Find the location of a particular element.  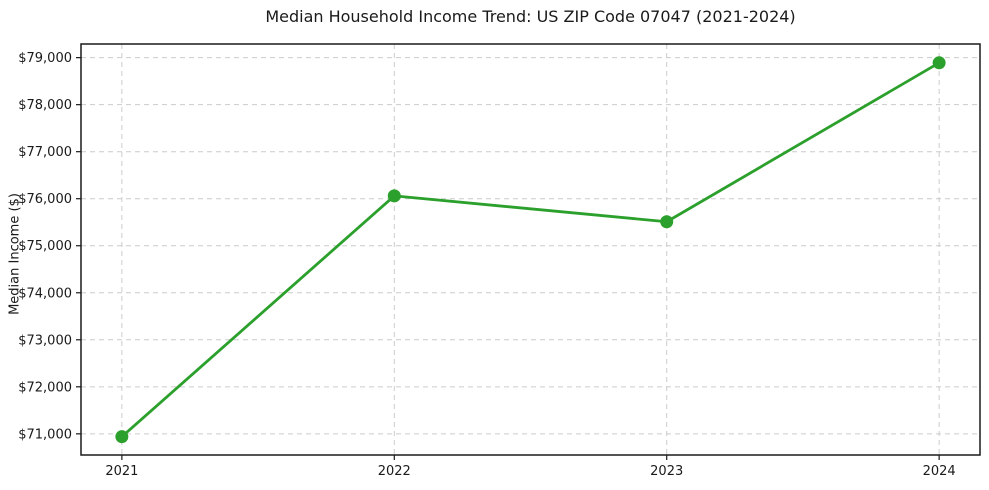

y-axis-label-text: Median Income ($) is located at coordinates (15, 254).